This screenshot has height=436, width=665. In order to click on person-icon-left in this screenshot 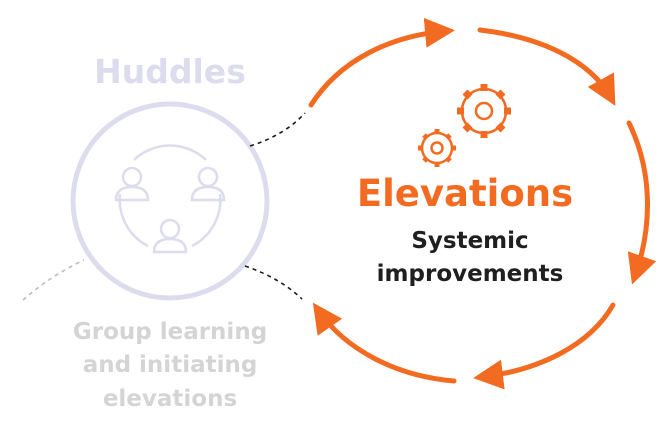, I will do `click(132, 184)`.